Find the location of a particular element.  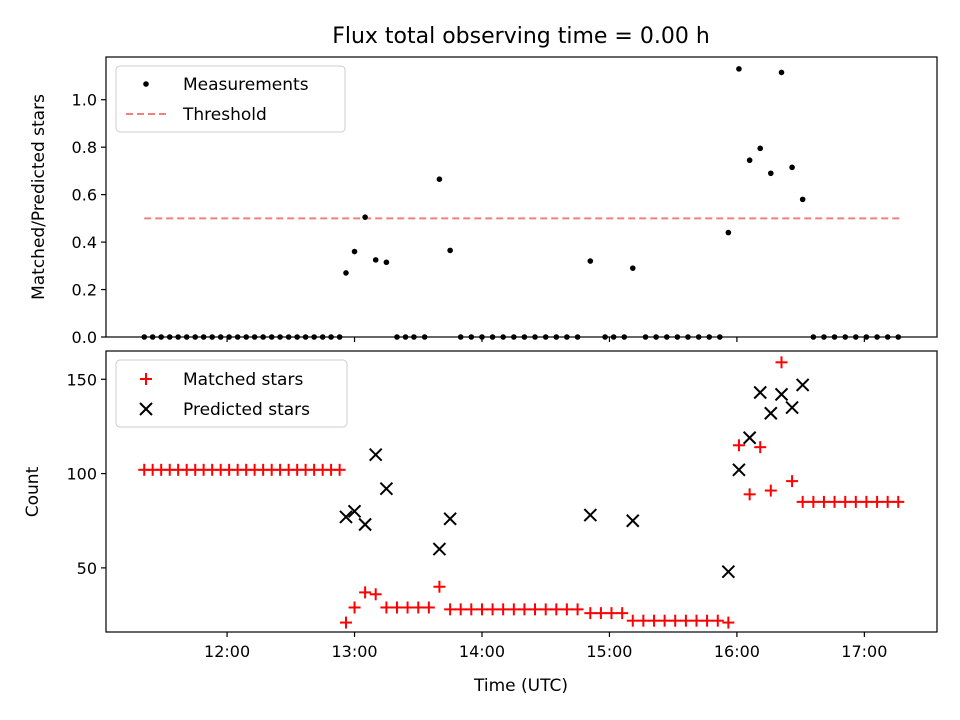

count-y-axis-label: Count is located at coordinates (33, 491).